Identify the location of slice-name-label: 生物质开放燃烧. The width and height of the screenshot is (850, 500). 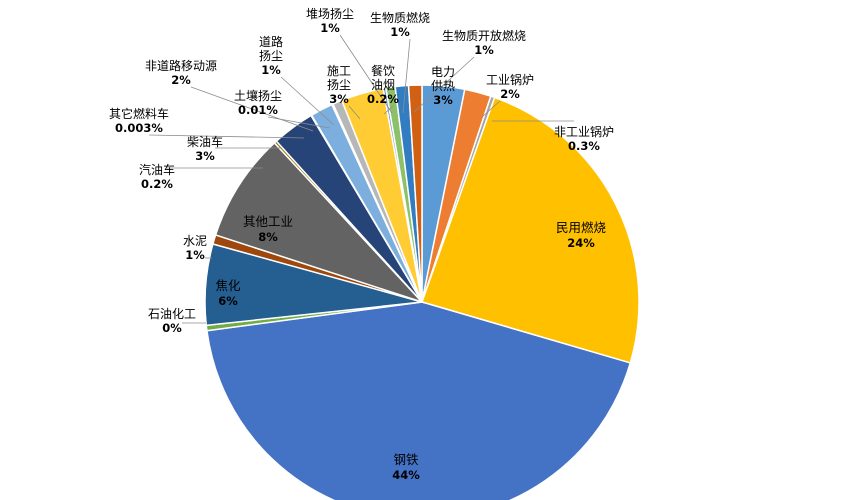
(484, 35).